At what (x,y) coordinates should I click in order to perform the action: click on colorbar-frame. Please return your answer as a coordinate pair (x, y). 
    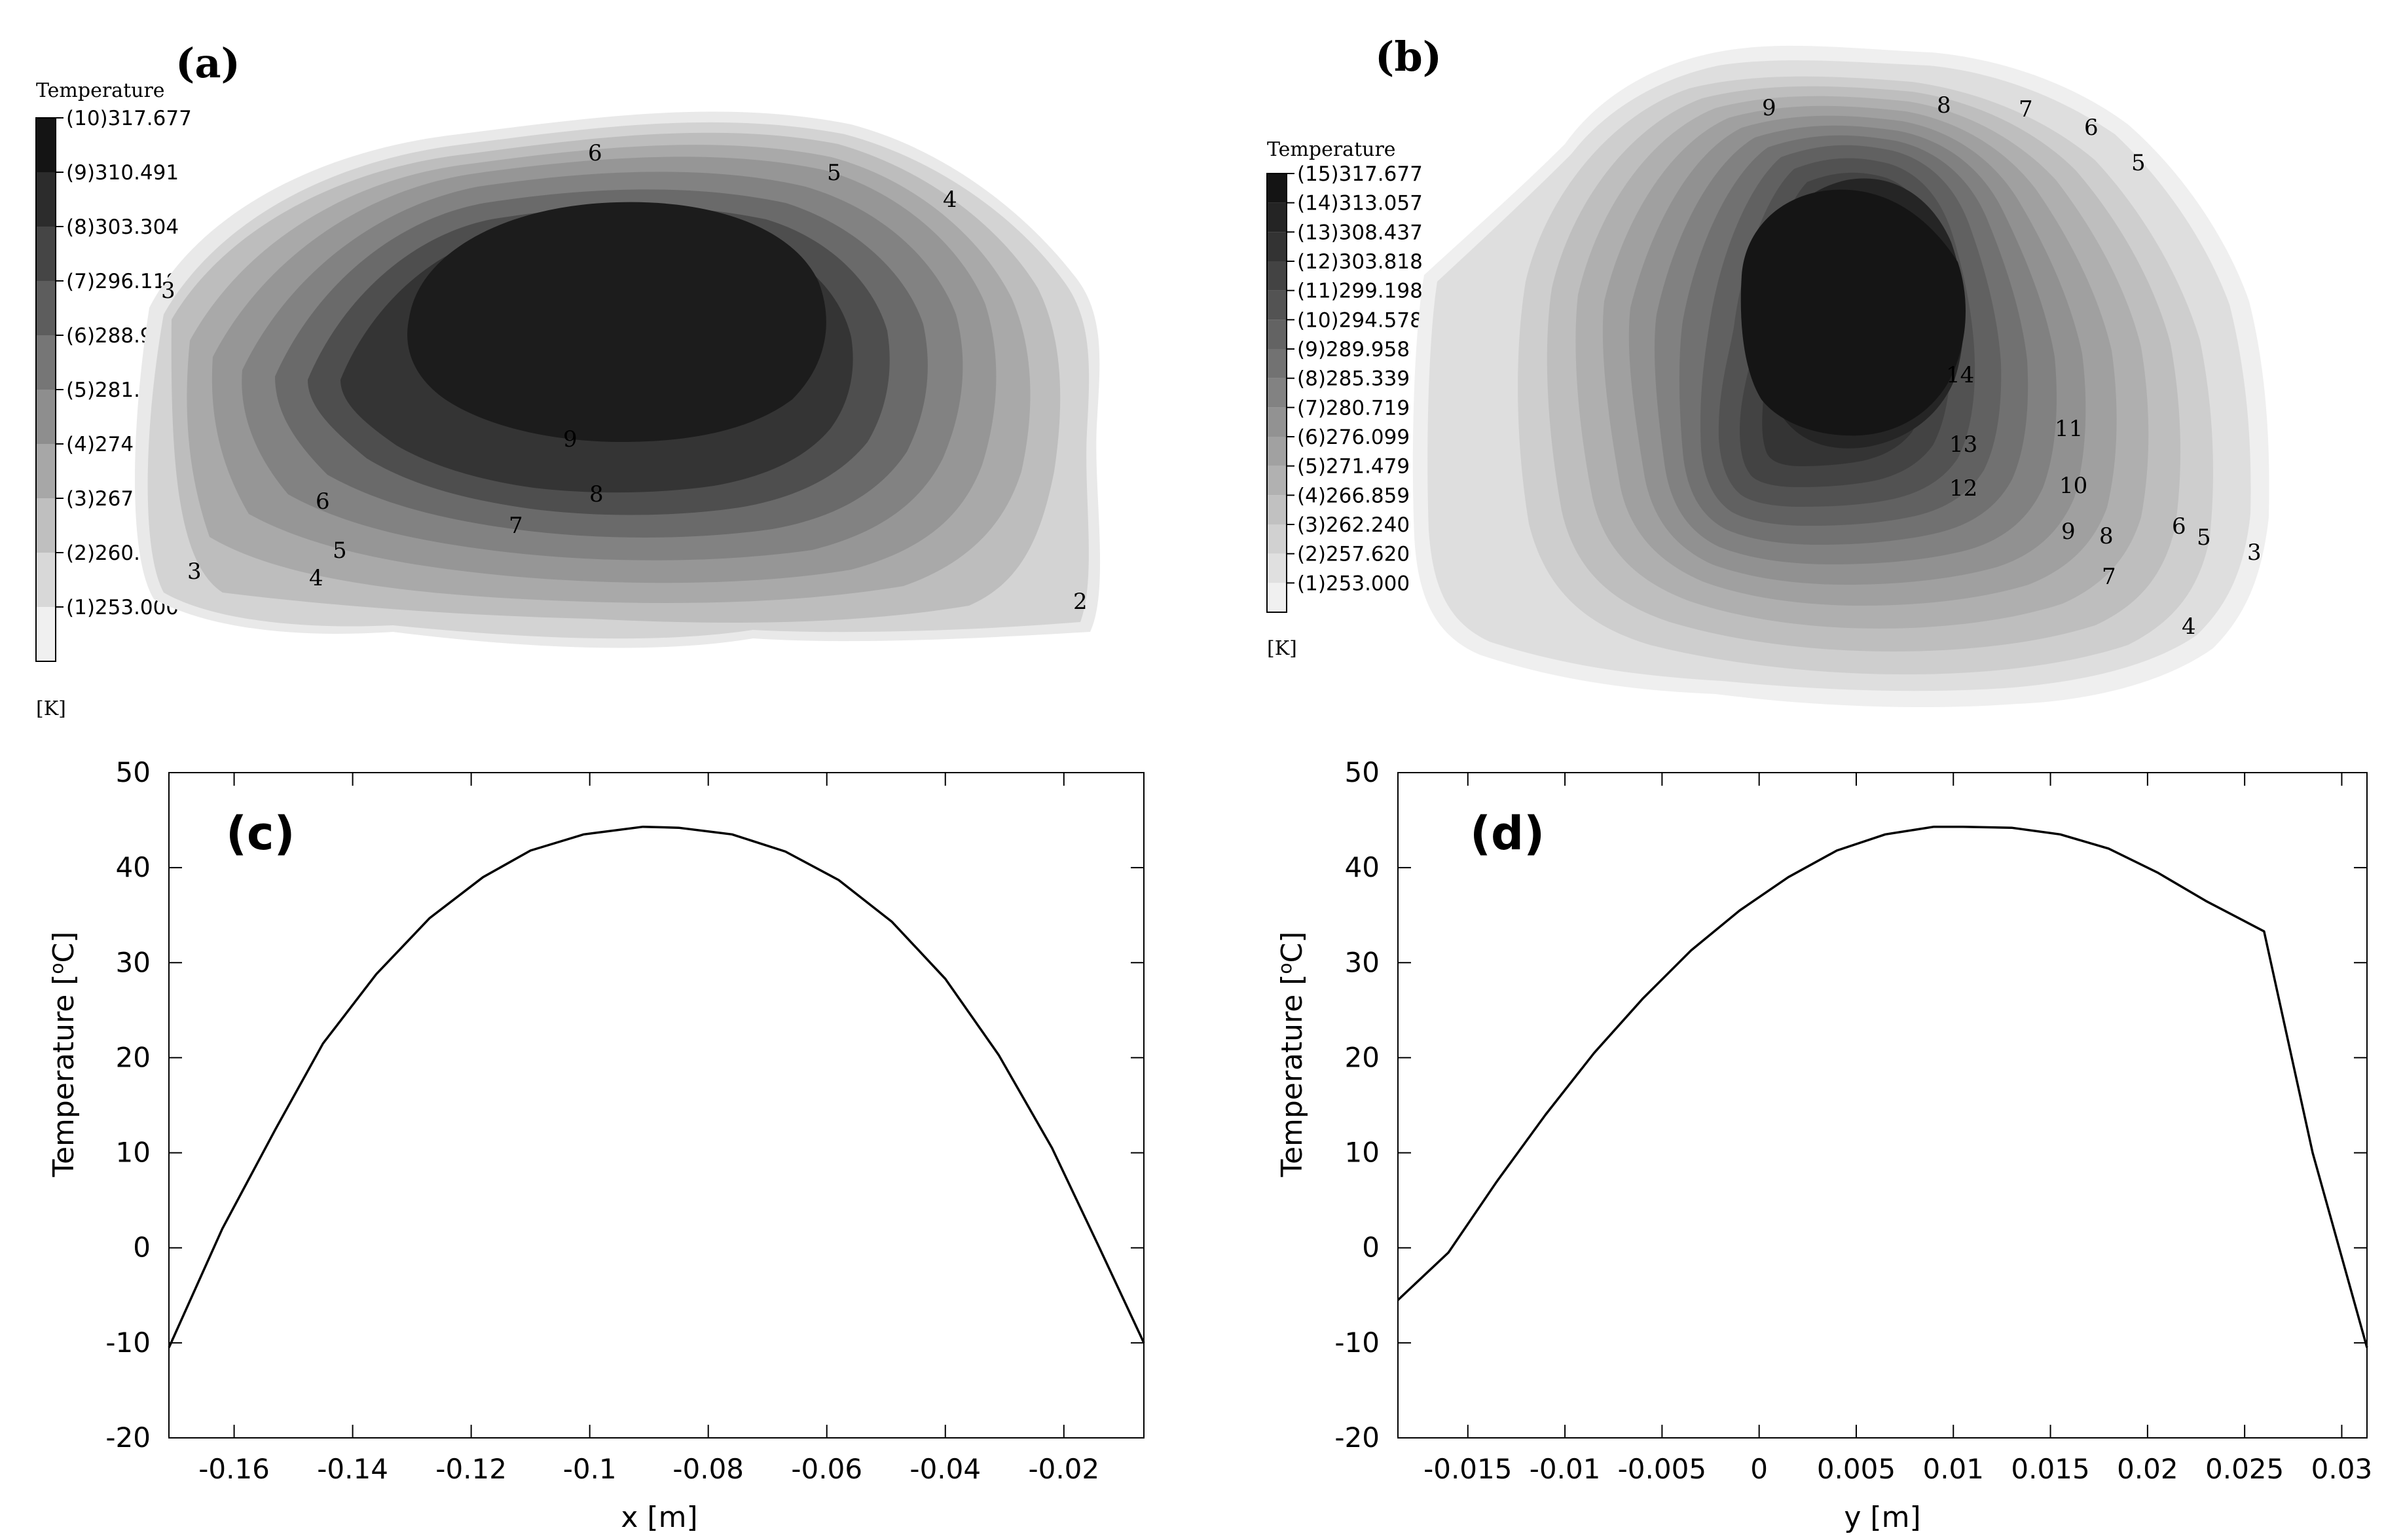
    Looking at the image, I should click on (1276, 393).